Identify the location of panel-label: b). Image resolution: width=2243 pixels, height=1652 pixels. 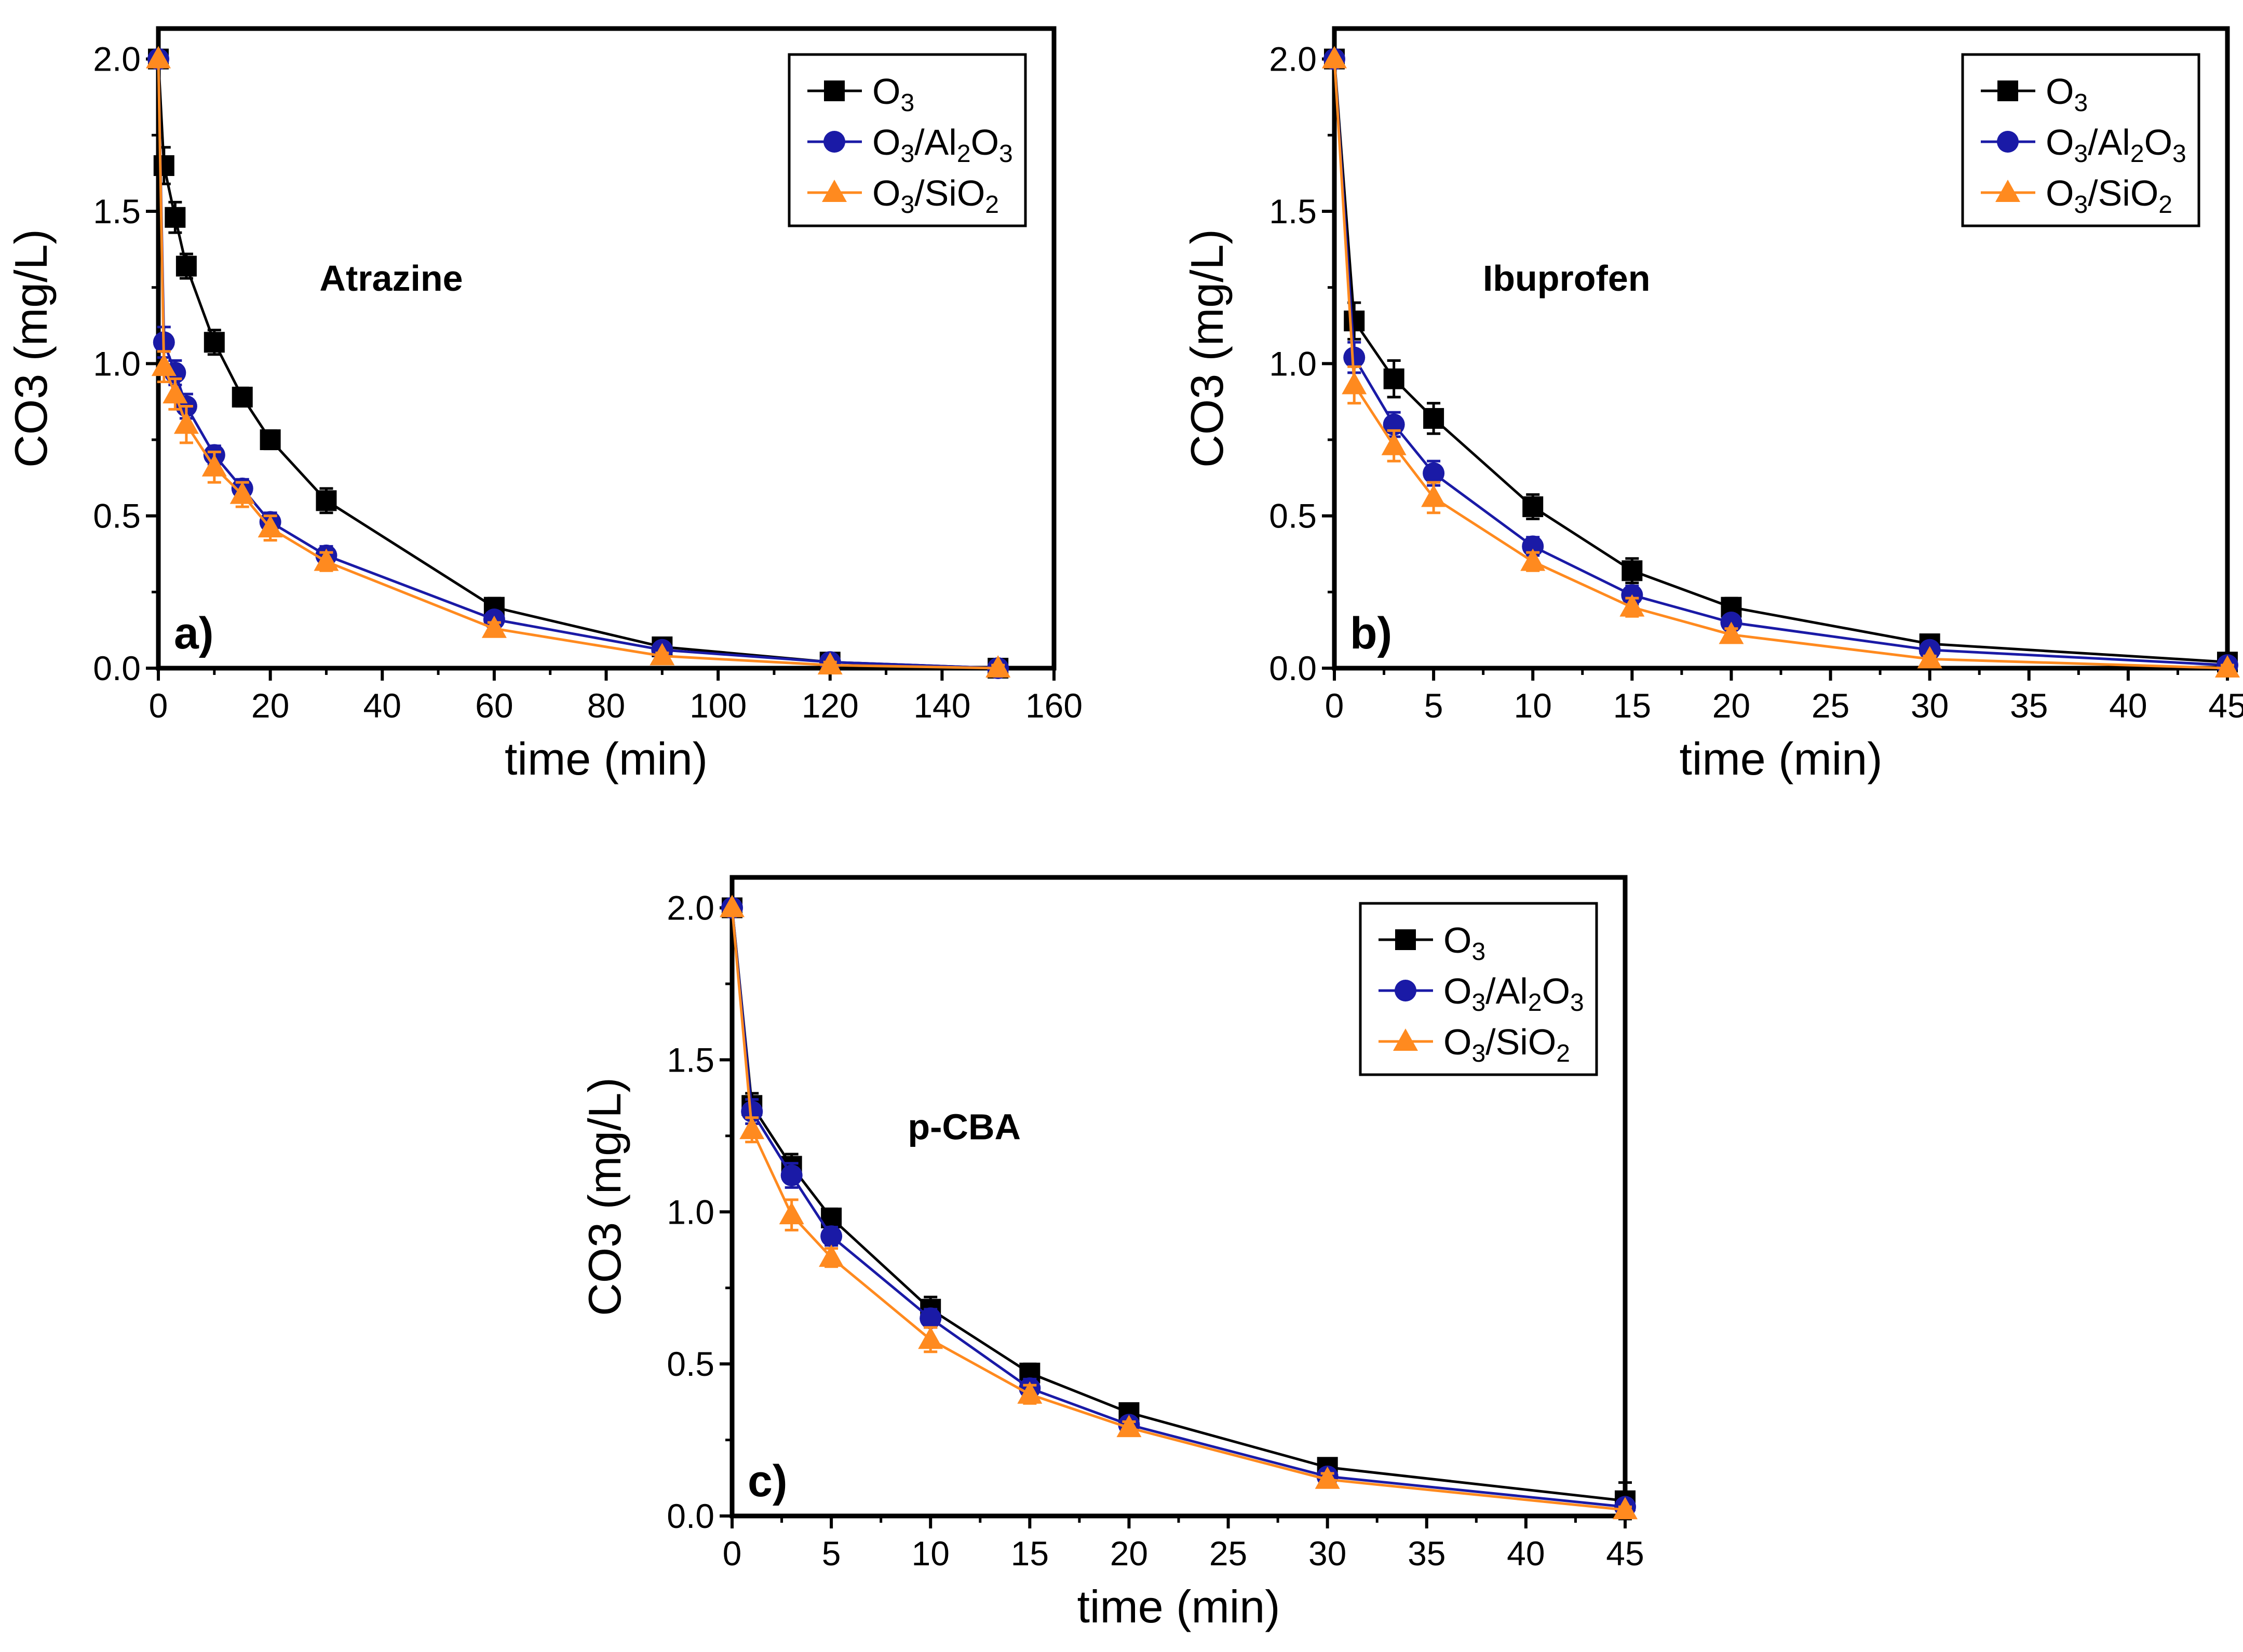
(1371, 633).